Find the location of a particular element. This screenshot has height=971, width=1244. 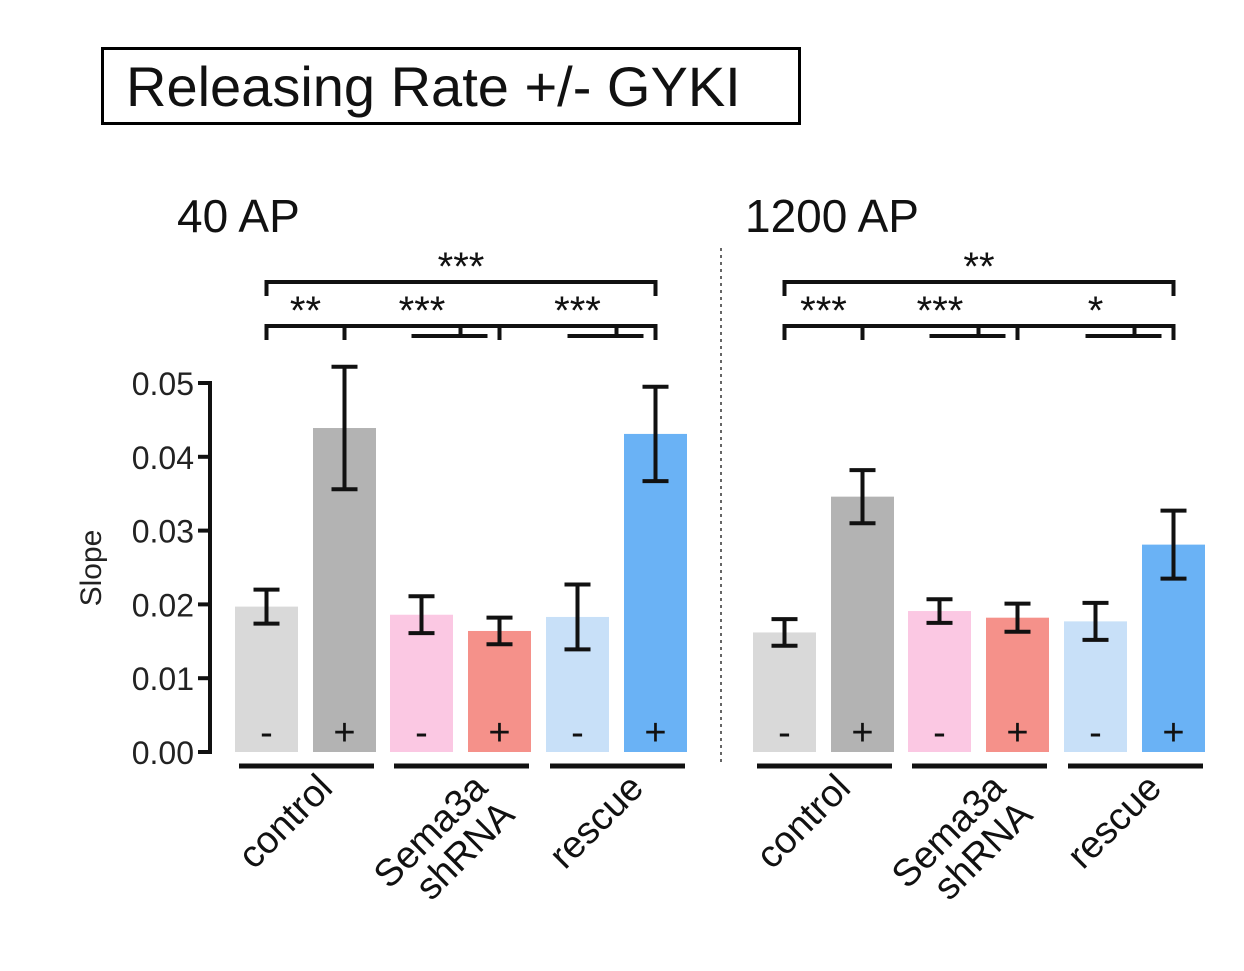

y-tick-label: 0.03 is located at coordinates (163, 532).